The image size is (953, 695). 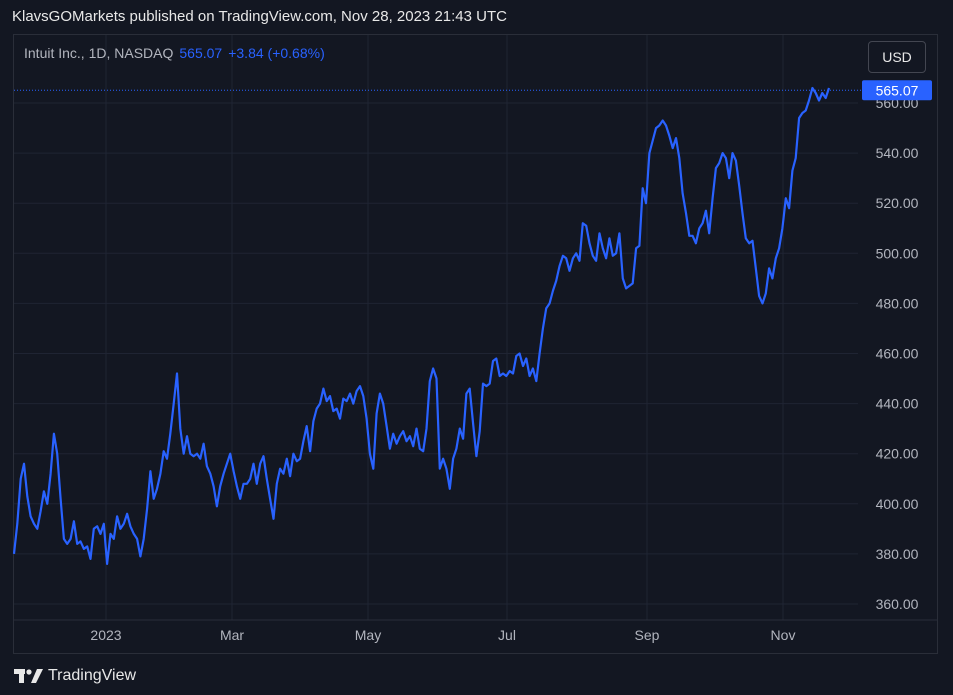 I want to click on y-tick-label: 520.00, so click(x=897, y=203).